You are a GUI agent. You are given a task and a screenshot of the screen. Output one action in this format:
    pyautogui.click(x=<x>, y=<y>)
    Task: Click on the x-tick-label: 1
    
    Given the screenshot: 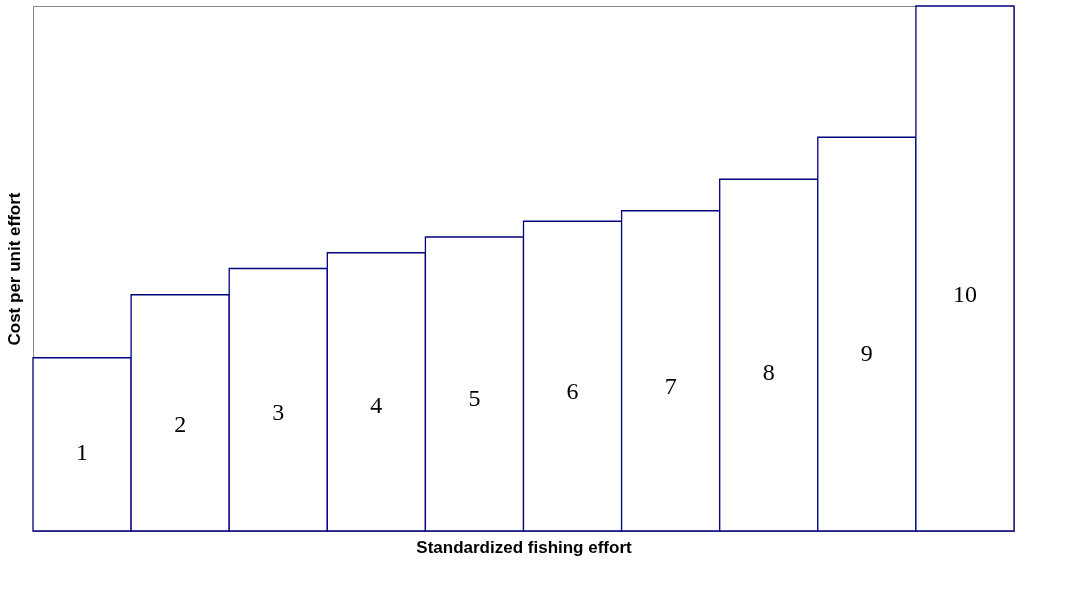 What is the action you would take?
    pyautogui.click(x=82, y=452)
    